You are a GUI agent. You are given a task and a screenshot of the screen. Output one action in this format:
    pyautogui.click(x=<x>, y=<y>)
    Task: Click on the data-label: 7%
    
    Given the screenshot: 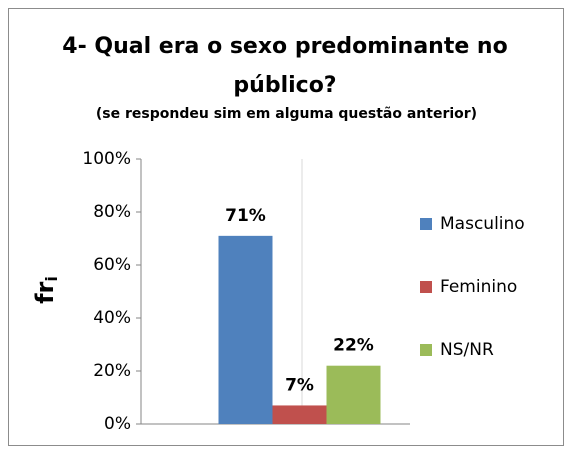 What is the action you would take?
    pyautogui.click(x=299, y=385)
    